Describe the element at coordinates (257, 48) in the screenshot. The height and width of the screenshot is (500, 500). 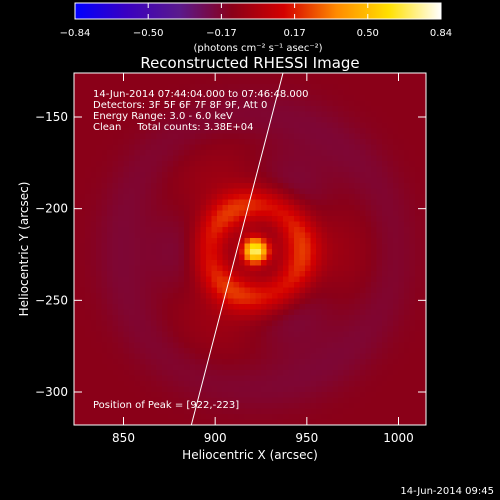
I see `colorbar-units: (photons cm⁻² s⁻¹ asec⁻²)` at that location.